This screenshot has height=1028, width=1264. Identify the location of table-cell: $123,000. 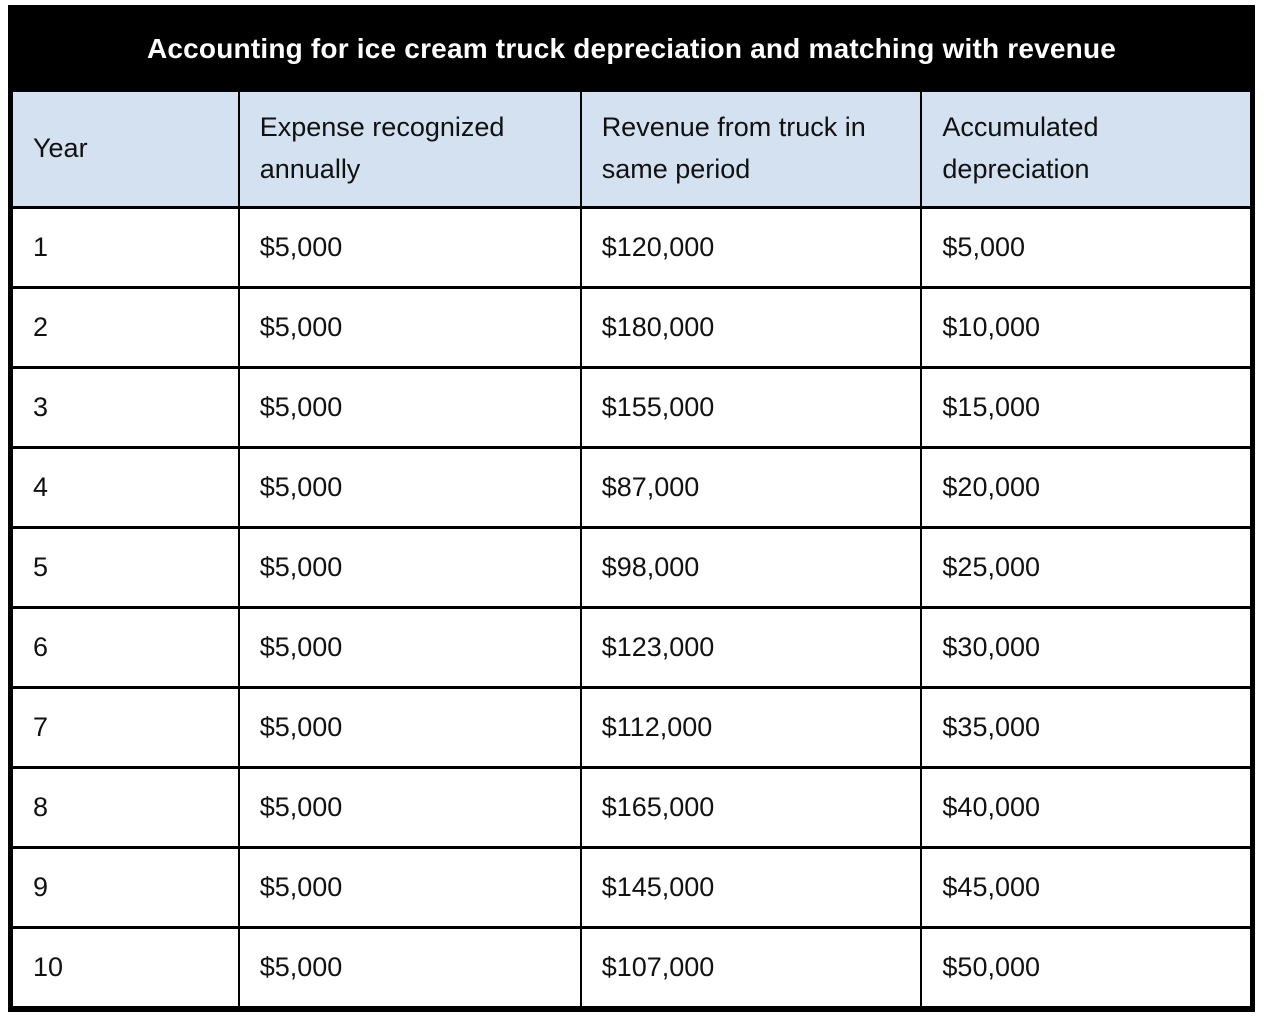
(751, 647).